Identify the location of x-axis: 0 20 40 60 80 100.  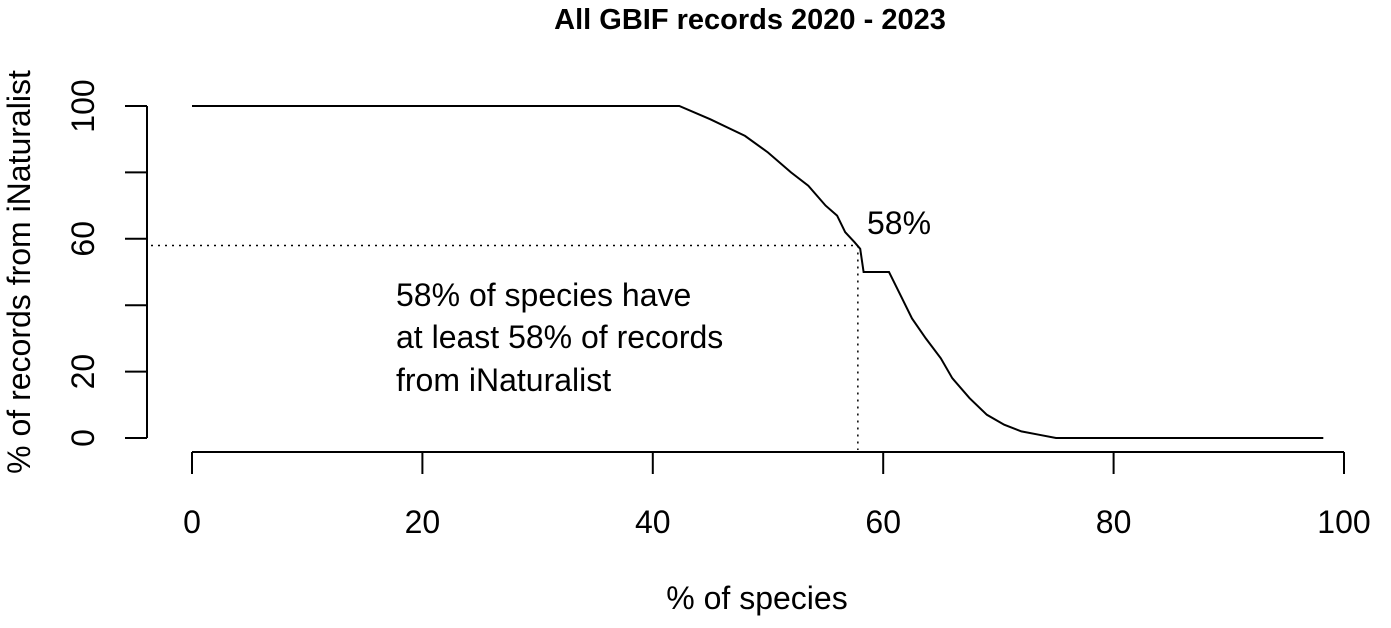
(777, 495).